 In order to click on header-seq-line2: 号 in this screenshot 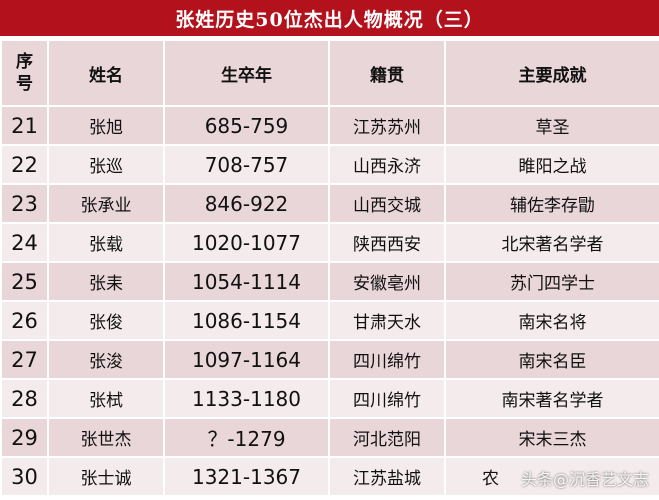, I will do `click(24, 84)`.